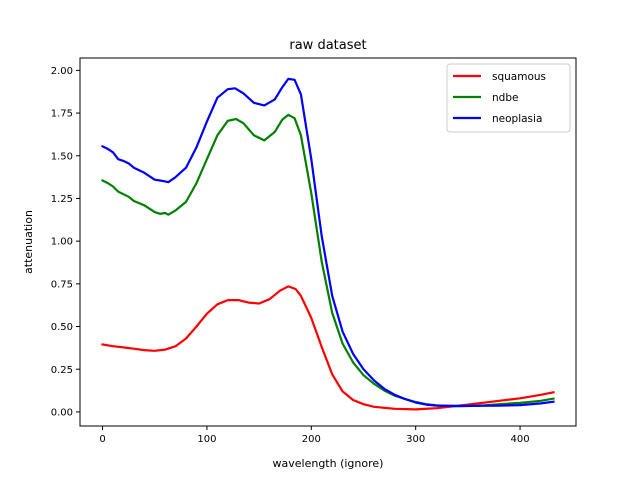  I want to click on x-axis-ticks: 0 100 200 300 400, so click(314, 435).